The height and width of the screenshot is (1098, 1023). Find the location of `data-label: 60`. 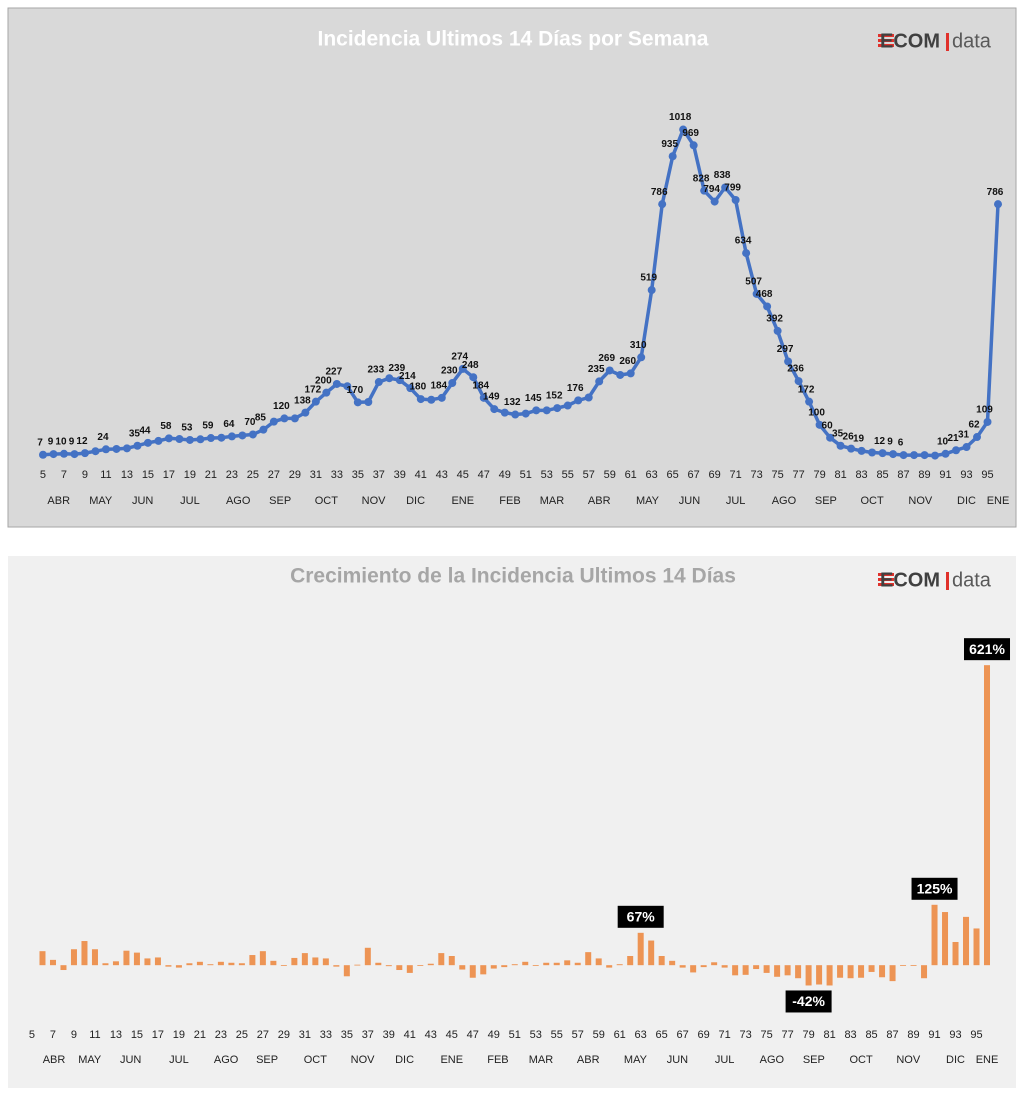

data-label: 60 is located at coordinates (828, 425).